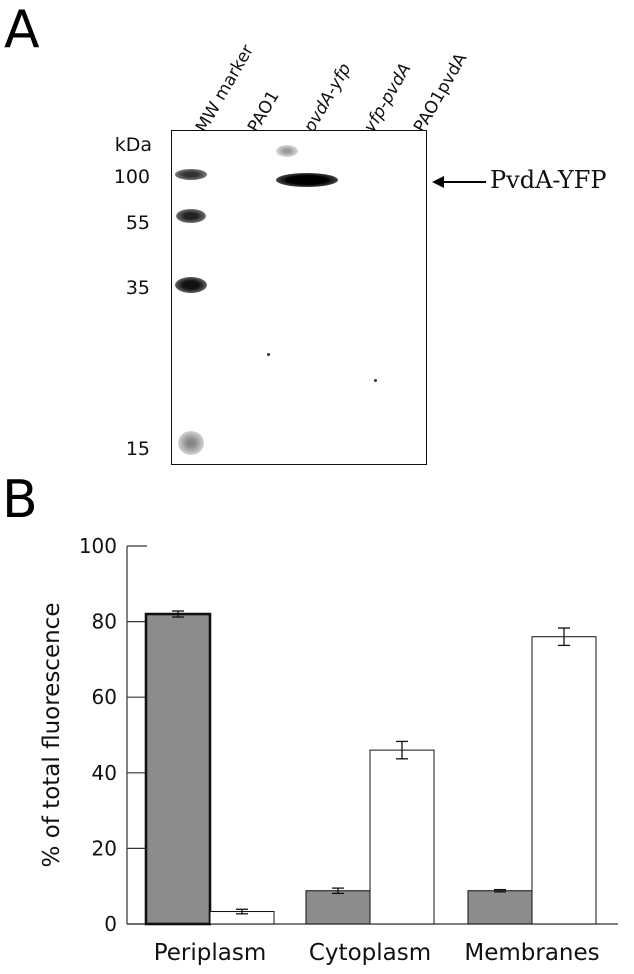  I want to click on x-category-label: Periplasm, so click(210, 953).